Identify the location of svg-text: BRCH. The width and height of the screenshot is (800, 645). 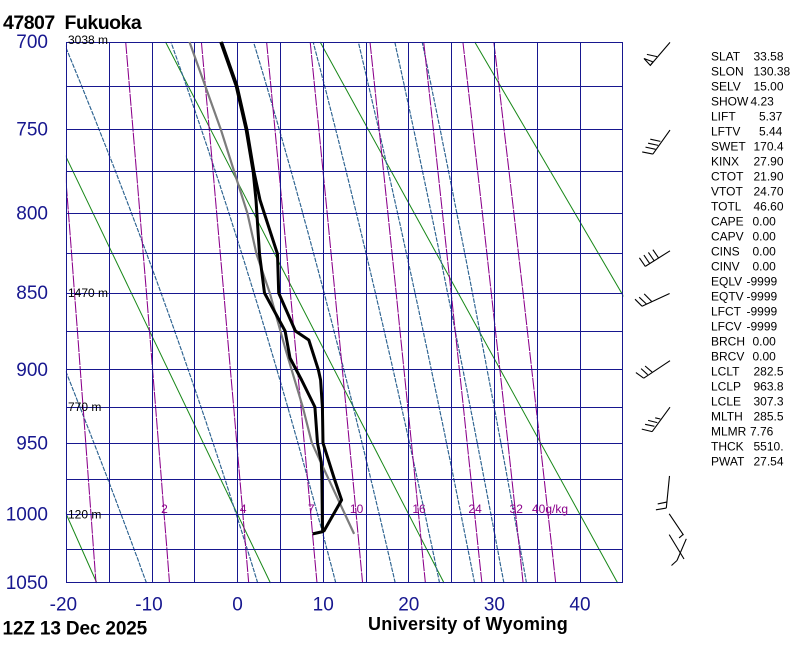
(728, 342).